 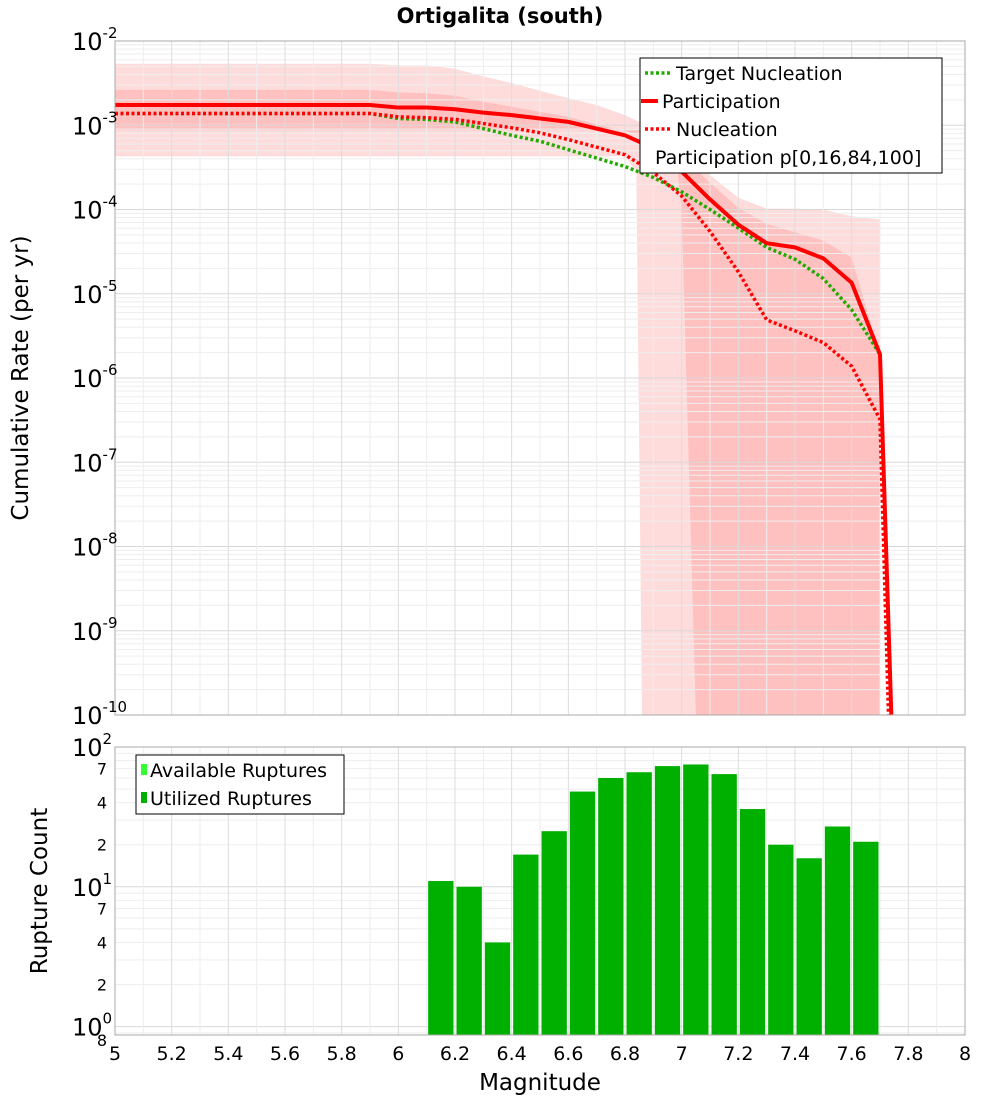 What do you see at coordinates (95, 461) in the screenshot?
I see `y-tick-label: 10⁻⁷` at bounding box center [95, 461].